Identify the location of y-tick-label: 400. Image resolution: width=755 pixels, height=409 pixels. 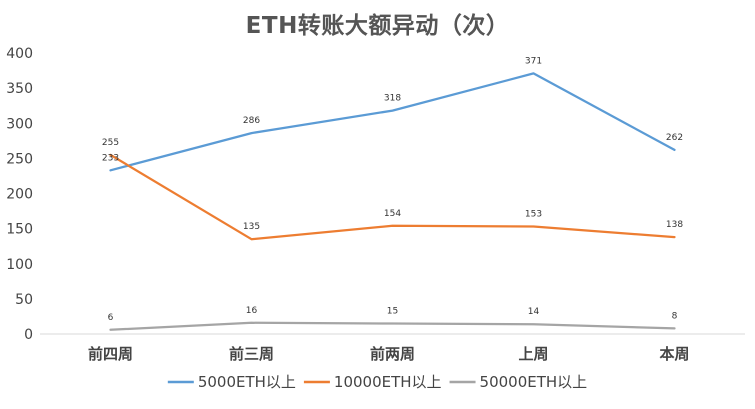
(19, 54).